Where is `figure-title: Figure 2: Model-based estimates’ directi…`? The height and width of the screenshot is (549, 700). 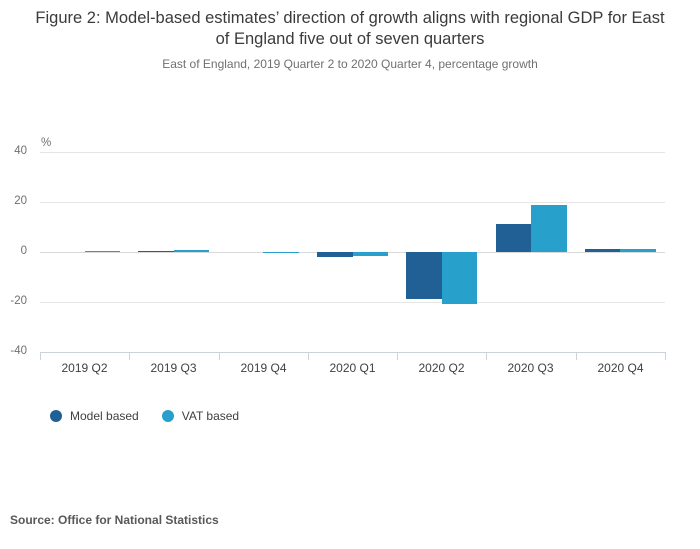 figure-title: Figure 2: Model-based estimates’ directi… is located at coordinates (350, 28).